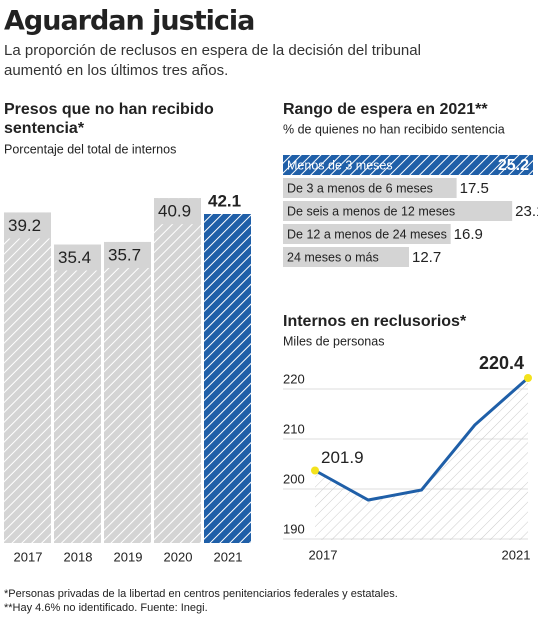 This screenshot has width=538, height=620. Describe the element at coordinates (294, 428) in the screenshot. I see `y-tick-label: 210` at that location.